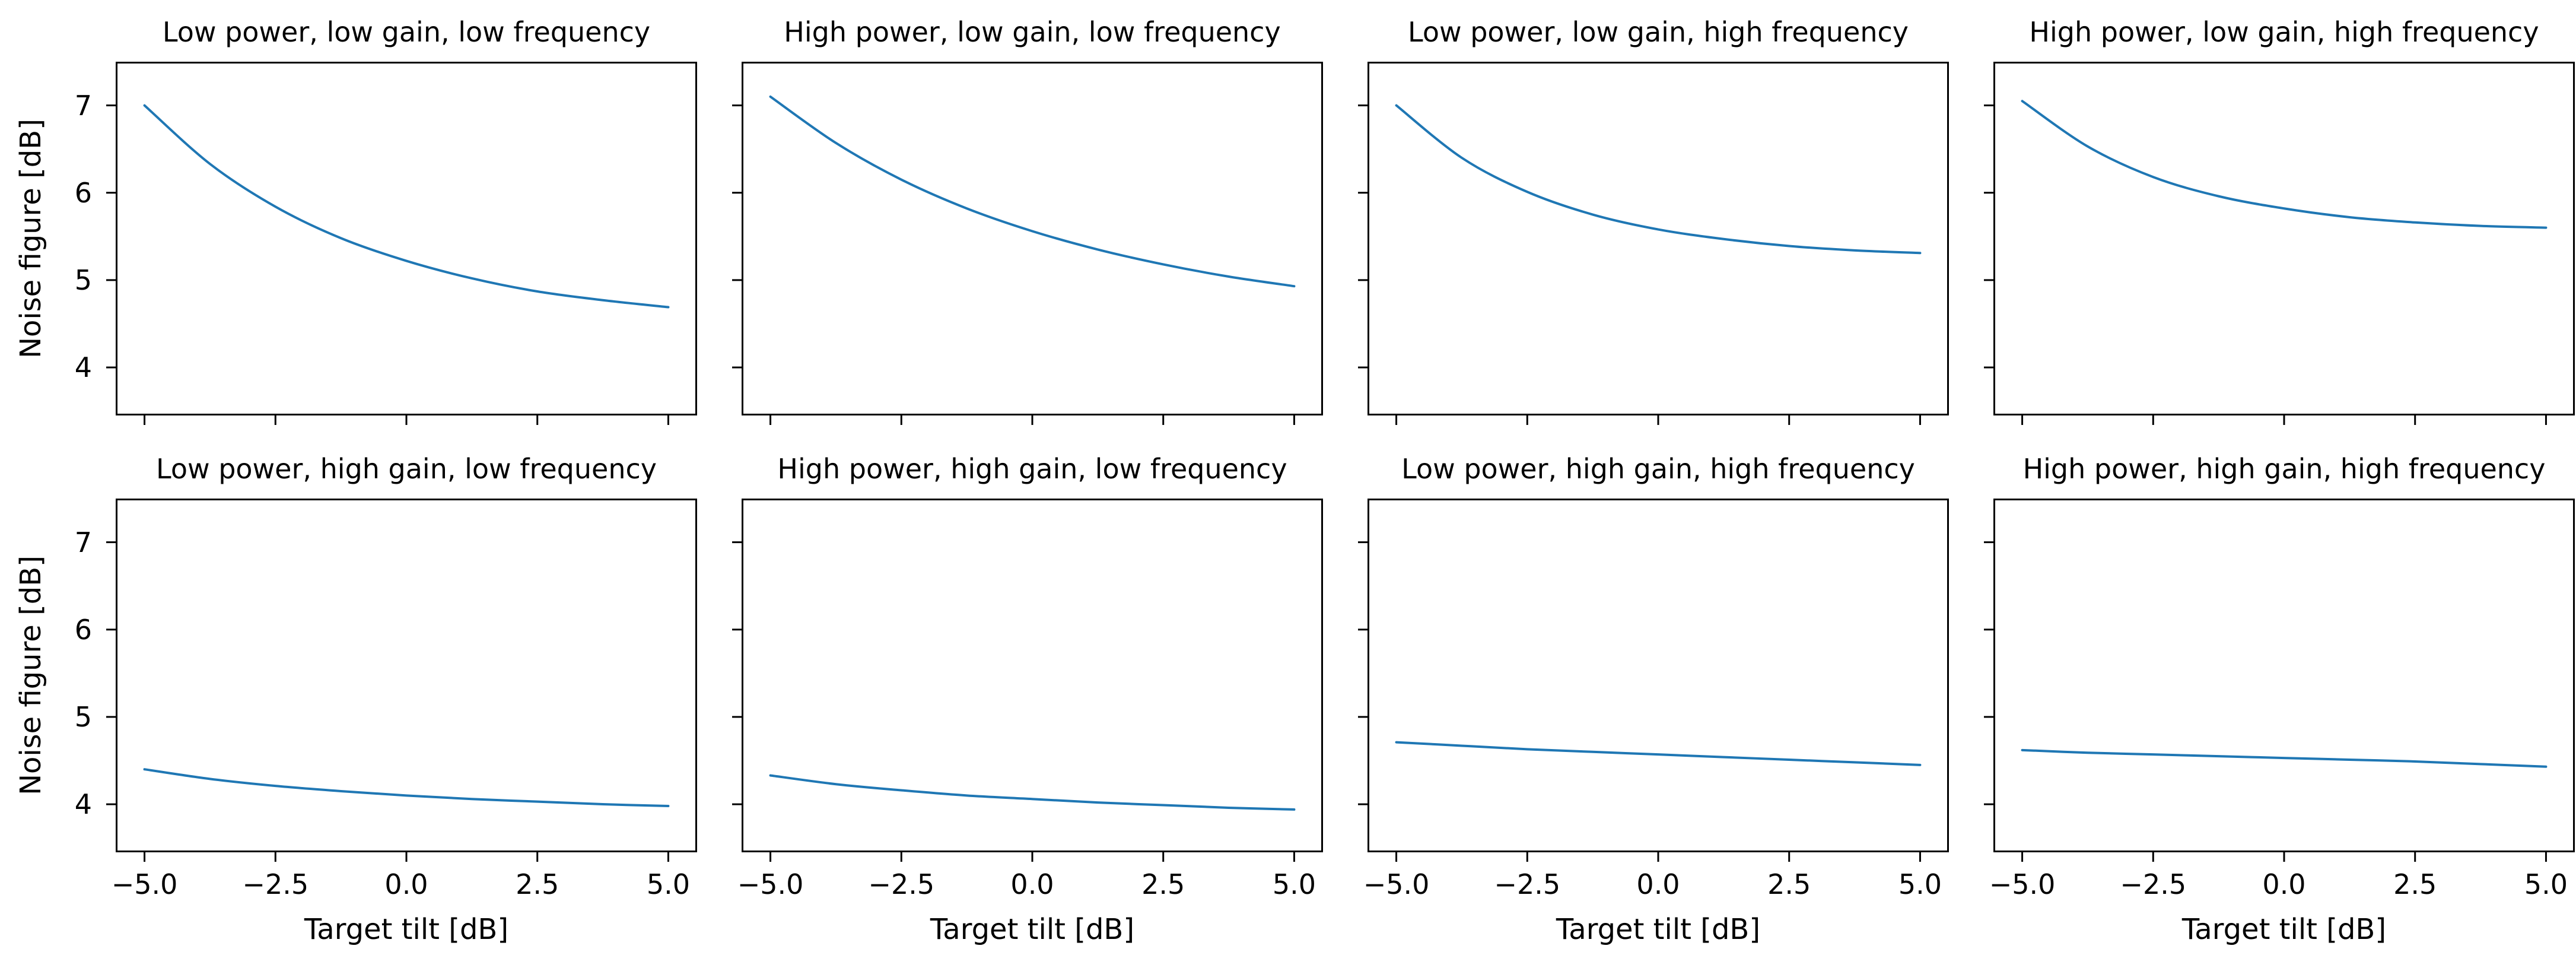 The height and width of the screenshot is (971, 2576). What do you see at coordinates (406, 32) in the screenshot?
I see `subplot-title: Low power, low gain, low frequency` at bounding box center [406, 32].